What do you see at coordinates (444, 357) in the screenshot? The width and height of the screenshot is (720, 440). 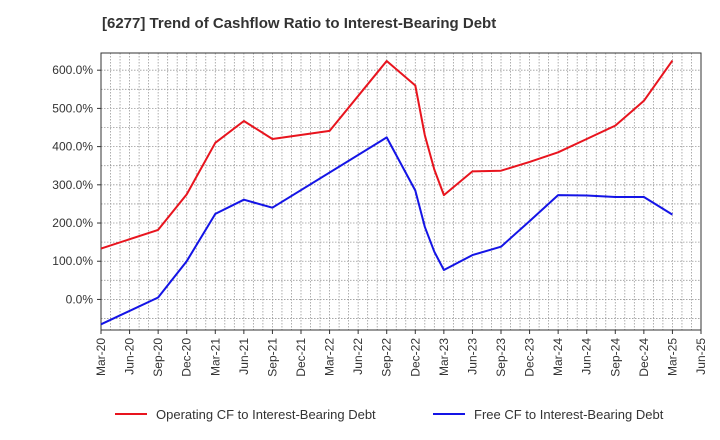 I see `x-tick-label: Mar-23` at bounding box center [444, 357].